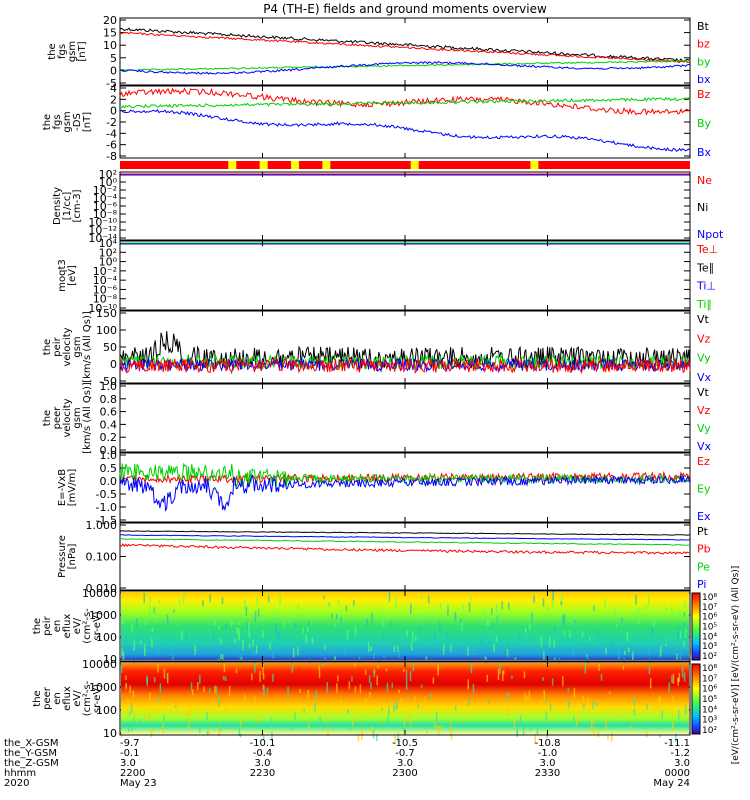 This screenshot has width=750, height=800. Describe the element at coordinates (109, 455) in the screenshot. I see `y-tick-label: 1.0` at that location.